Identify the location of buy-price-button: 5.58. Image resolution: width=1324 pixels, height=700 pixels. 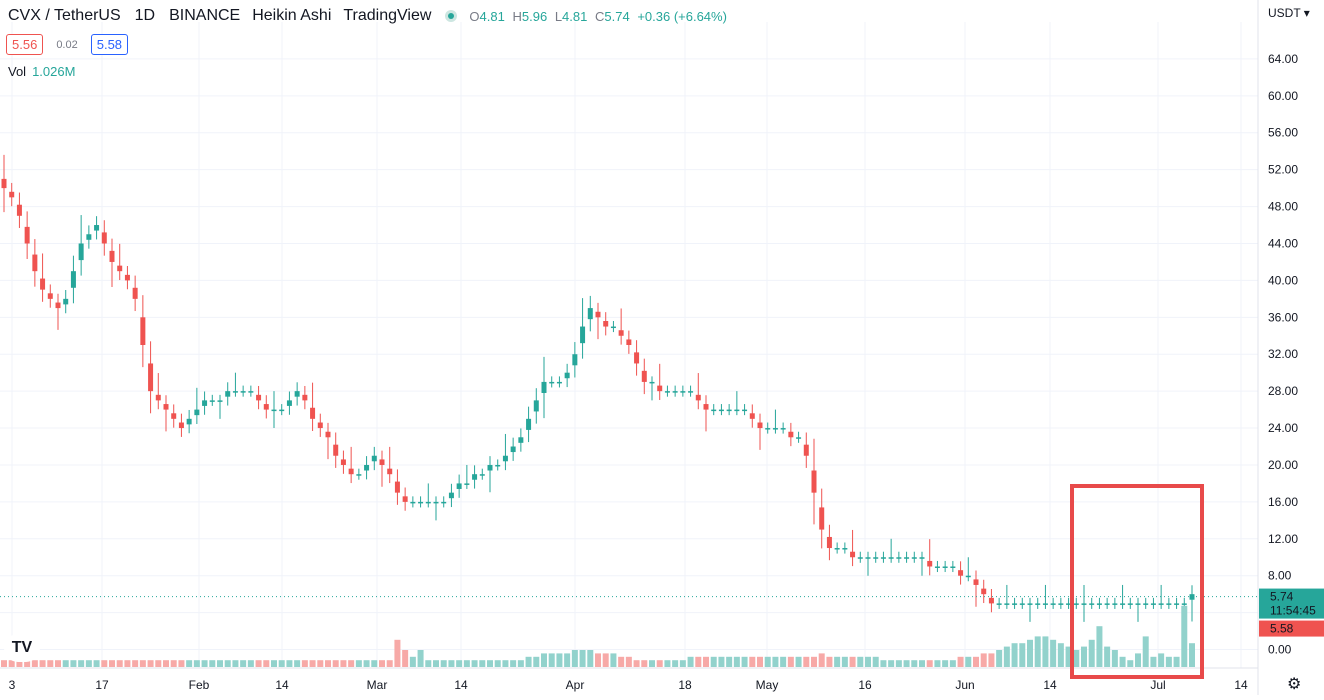
(109, 44).